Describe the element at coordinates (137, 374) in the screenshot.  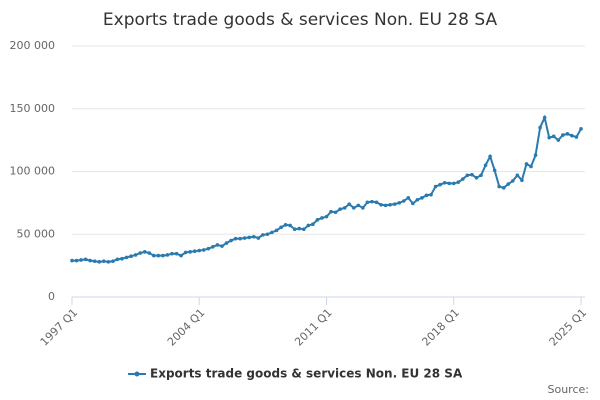
I see `legend-marker` at that location.